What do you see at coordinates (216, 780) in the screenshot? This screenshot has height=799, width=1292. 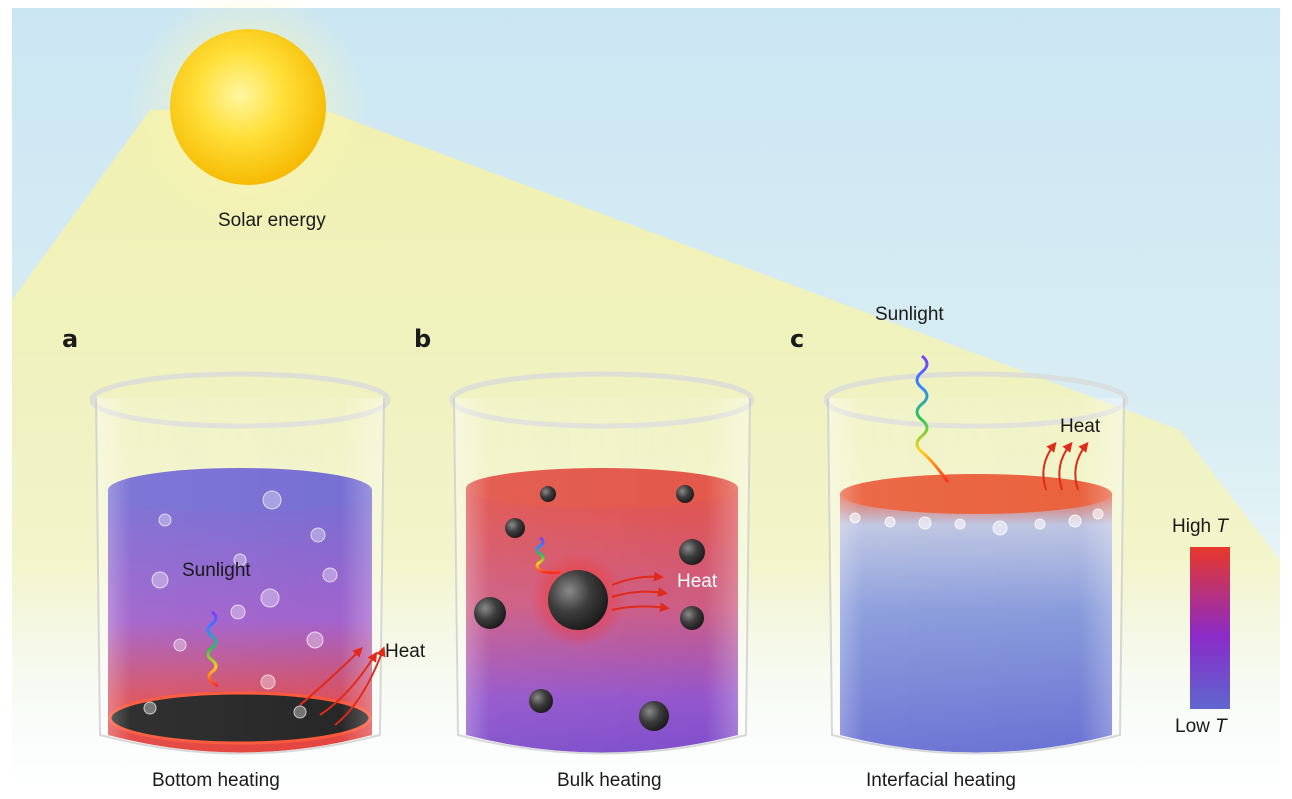 I see `caption-bottom-heating: Bottom heating` at bounding box center [216, 780].